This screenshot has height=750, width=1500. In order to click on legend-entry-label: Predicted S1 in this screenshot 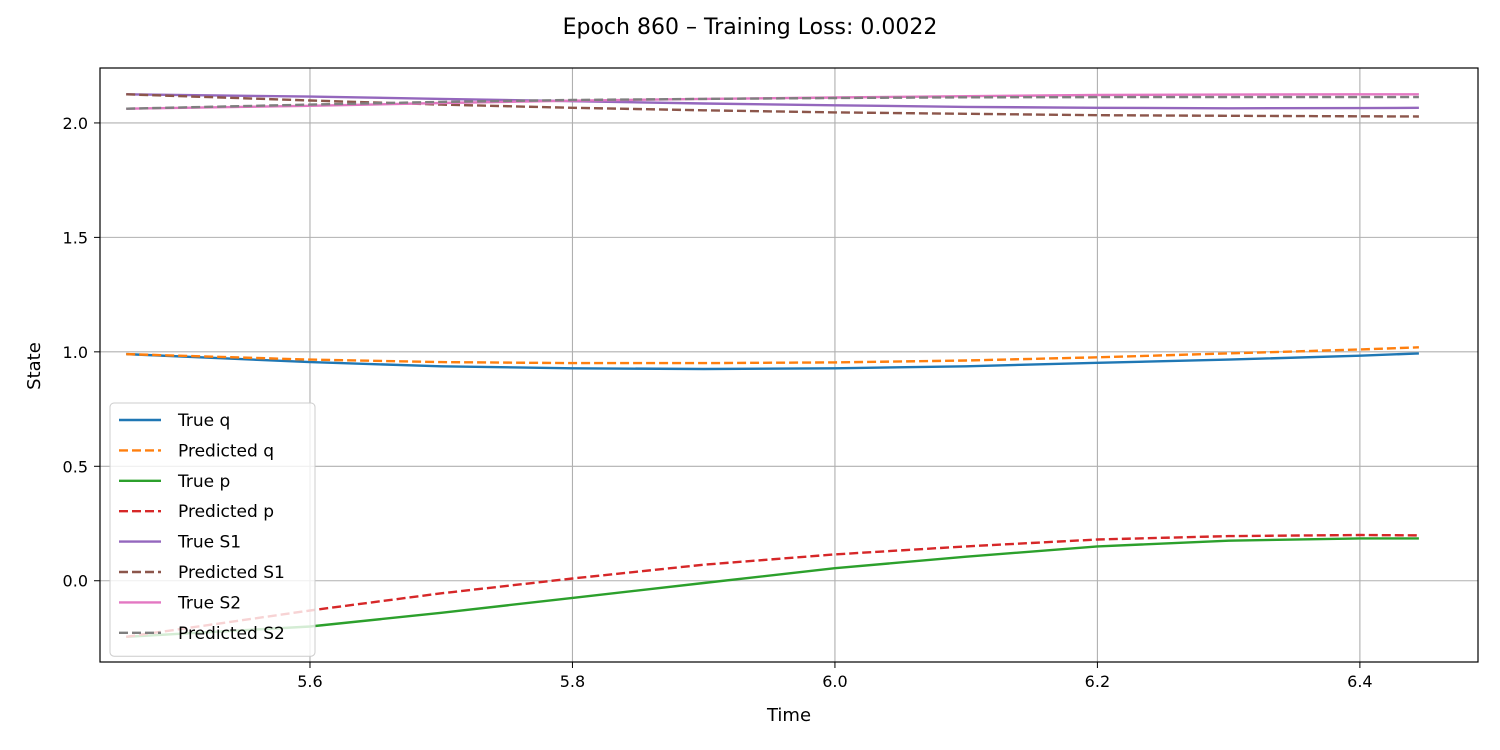, I will do `click(231, 573)`.